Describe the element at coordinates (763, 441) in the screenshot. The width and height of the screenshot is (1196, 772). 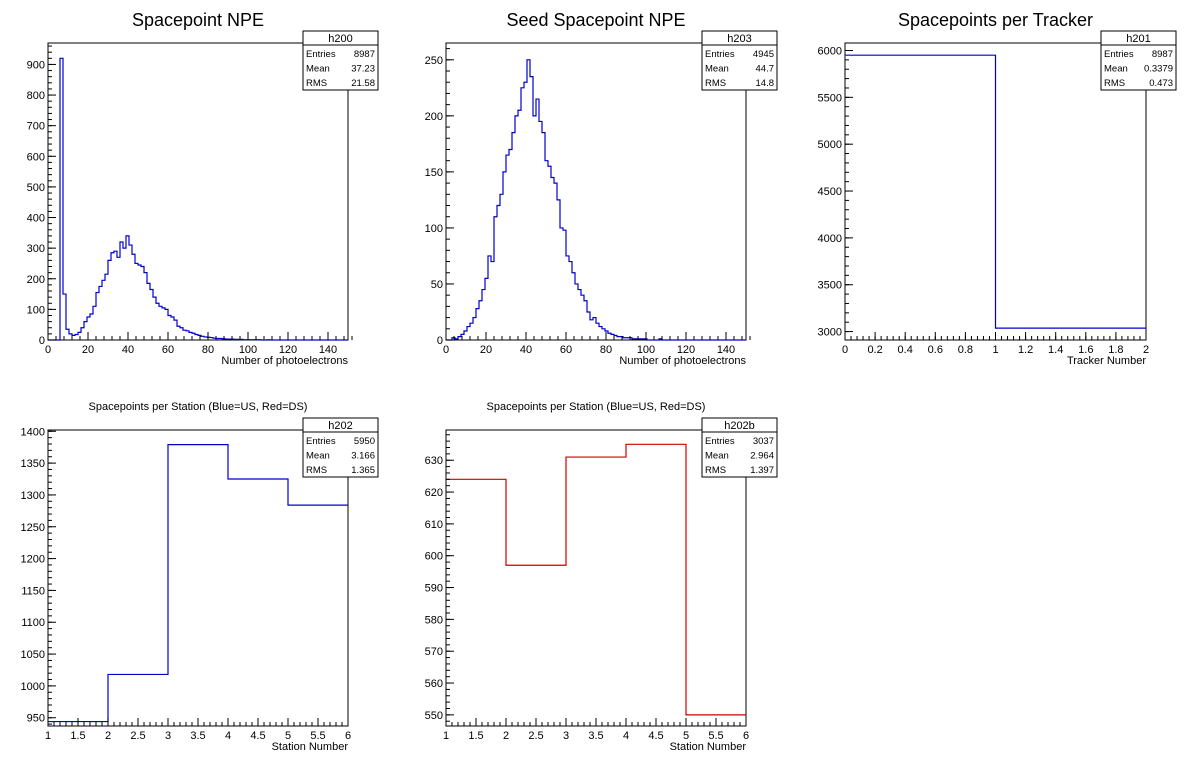
I see `stats-row-value: 3037` at that location.